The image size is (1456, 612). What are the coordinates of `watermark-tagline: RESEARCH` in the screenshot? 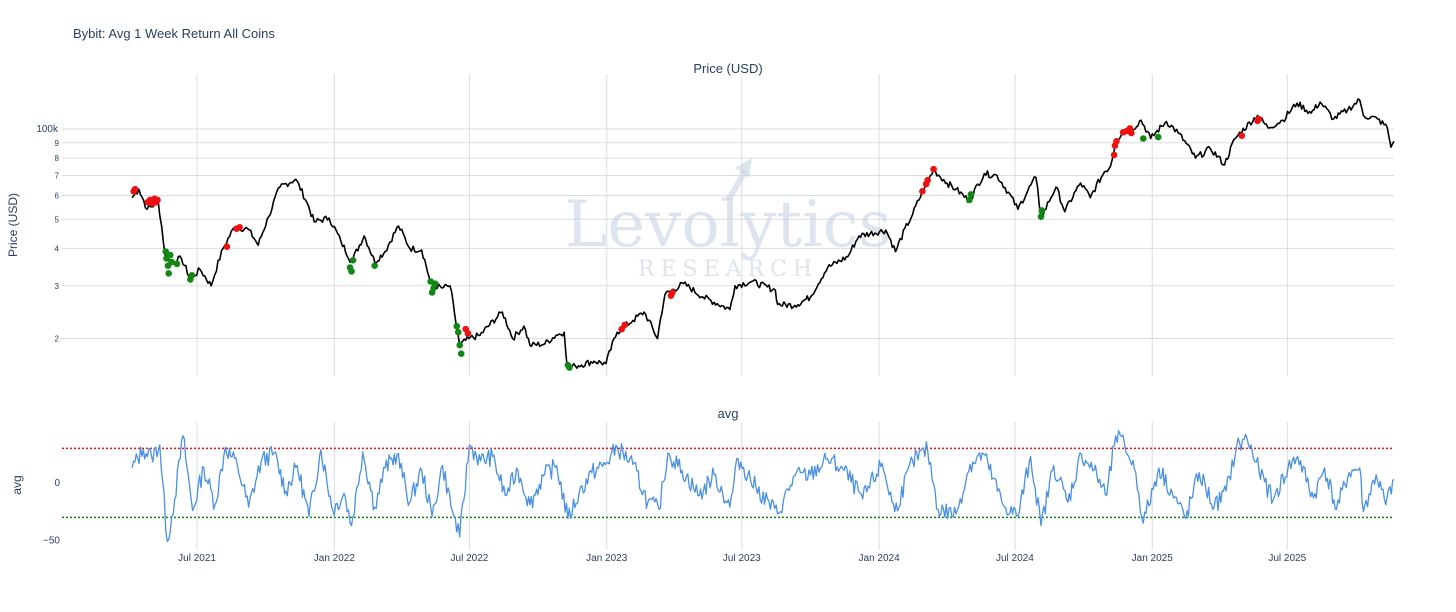 It's located at (728, 269).